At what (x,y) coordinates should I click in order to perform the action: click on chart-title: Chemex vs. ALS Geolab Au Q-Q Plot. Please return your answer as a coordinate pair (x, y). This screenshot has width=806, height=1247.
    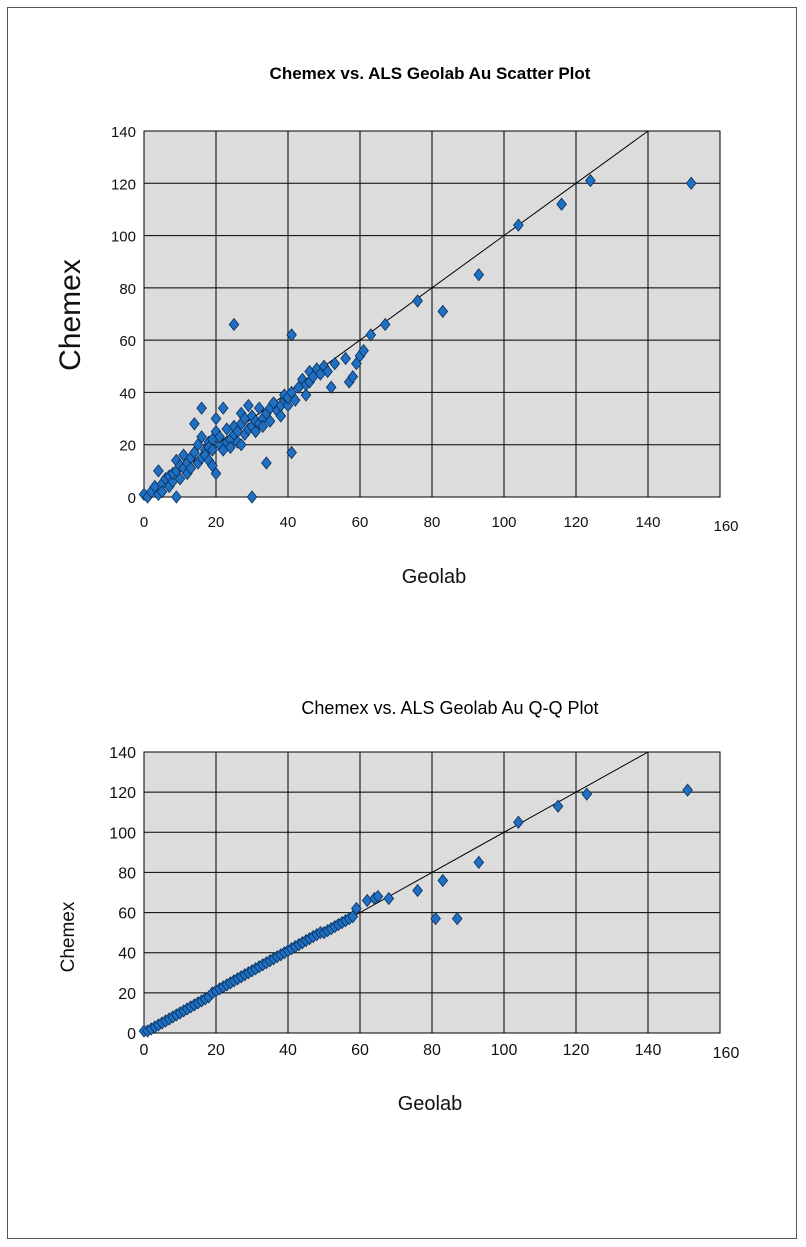
    Looking at the image, I should click on (449, 708).